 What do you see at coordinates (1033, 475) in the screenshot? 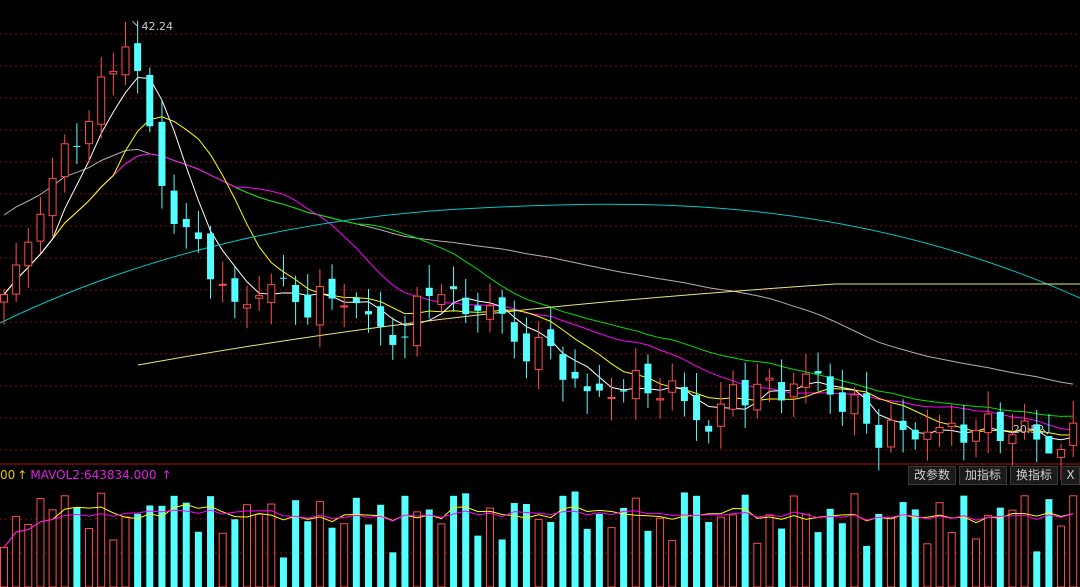
I see `switch-indicator-button: 换指标` at bounding box center [1033, 475].